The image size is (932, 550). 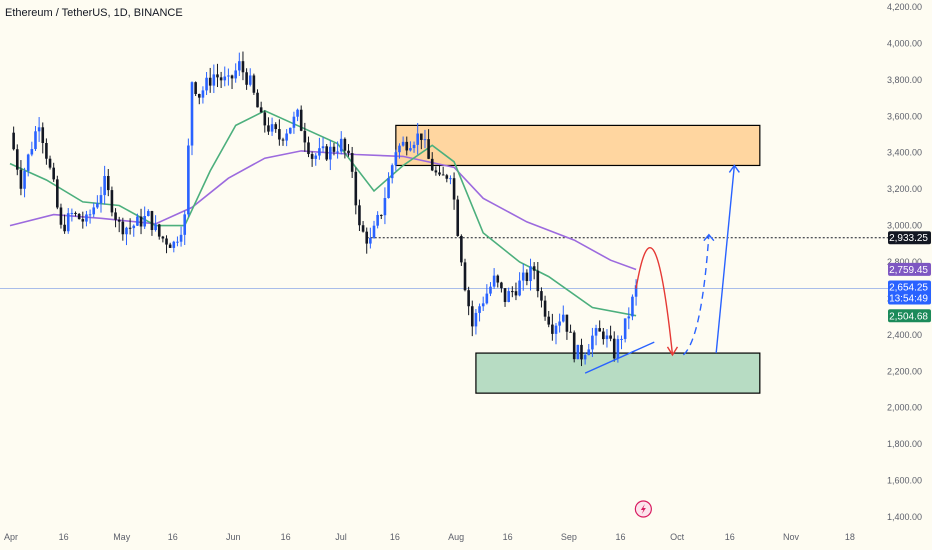 What do you see at coordinates (904, 517) in the screenshot?
I see `y-axis-label: 1,400.00` at bounding box center [904, 517].